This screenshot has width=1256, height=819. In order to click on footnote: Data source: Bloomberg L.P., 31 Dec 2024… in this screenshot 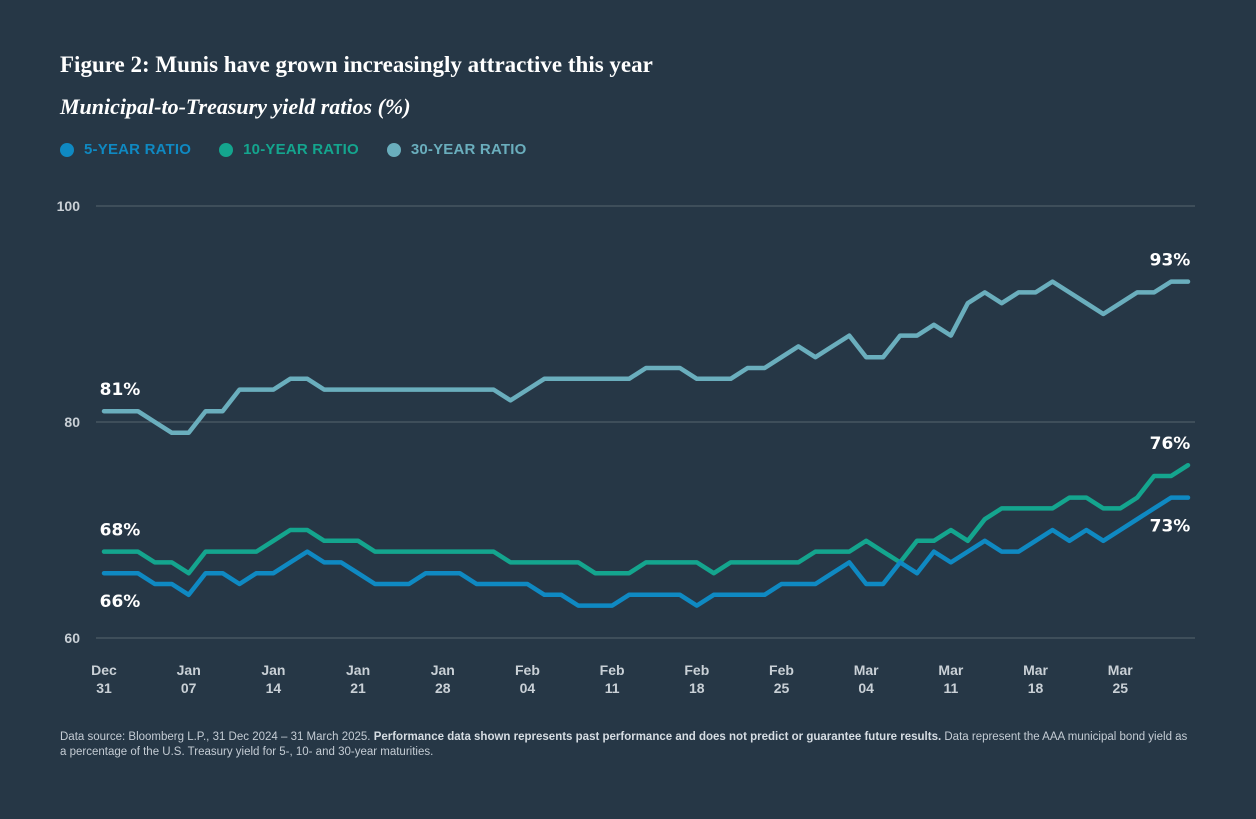, I will do `click(625, 745)`.